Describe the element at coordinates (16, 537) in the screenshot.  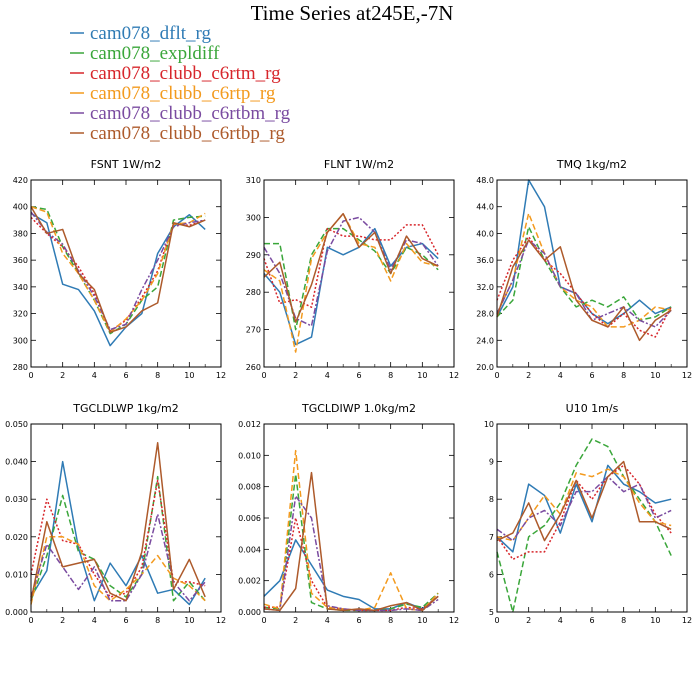
I see `y-tick-label: 0.020` at that location.